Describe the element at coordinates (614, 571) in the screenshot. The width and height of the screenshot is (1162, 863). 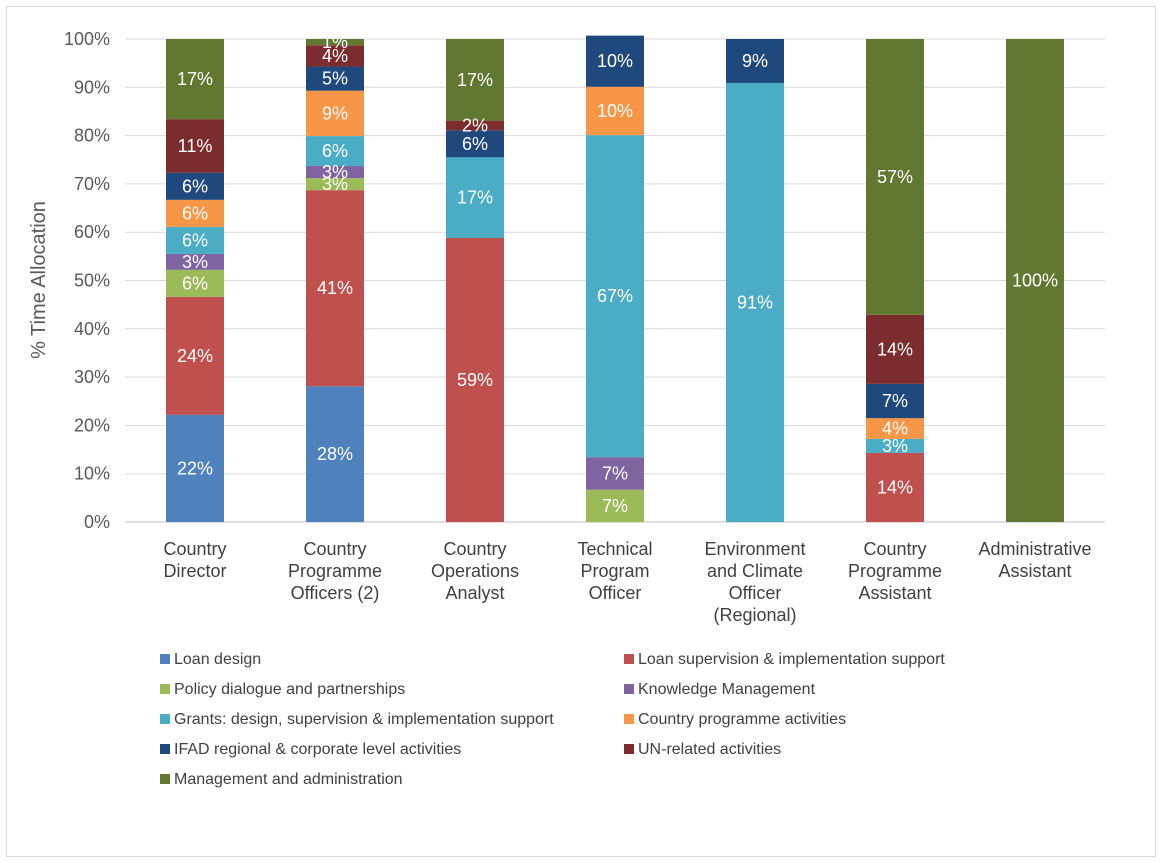
I see `category-label: Technical Program Officer` at that location.